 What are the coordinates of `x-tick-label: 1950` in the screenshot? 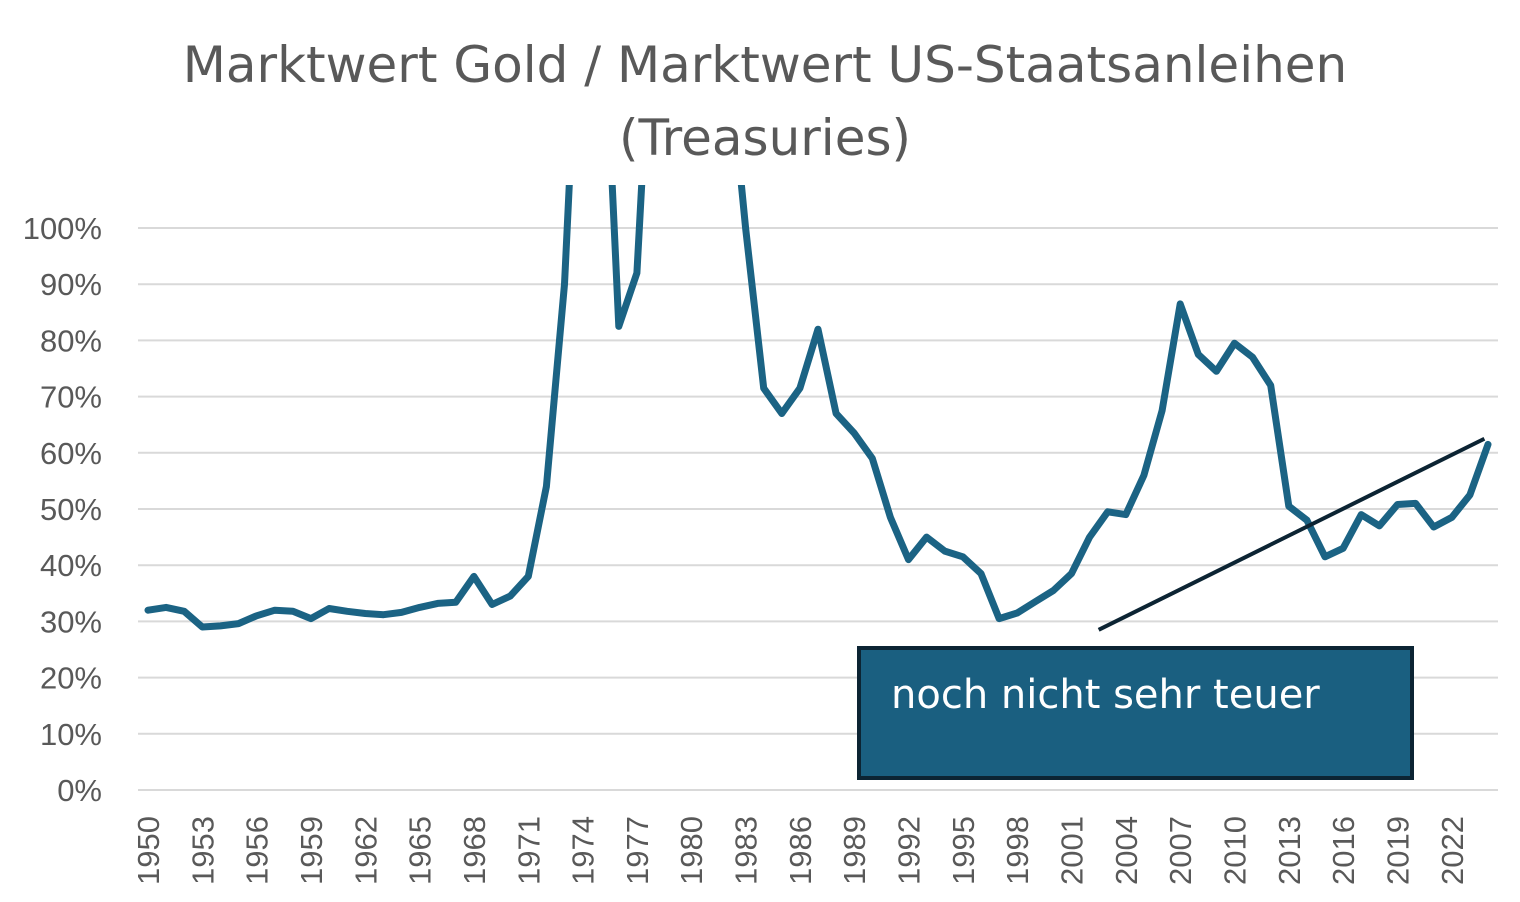 It's located at (148, 850).